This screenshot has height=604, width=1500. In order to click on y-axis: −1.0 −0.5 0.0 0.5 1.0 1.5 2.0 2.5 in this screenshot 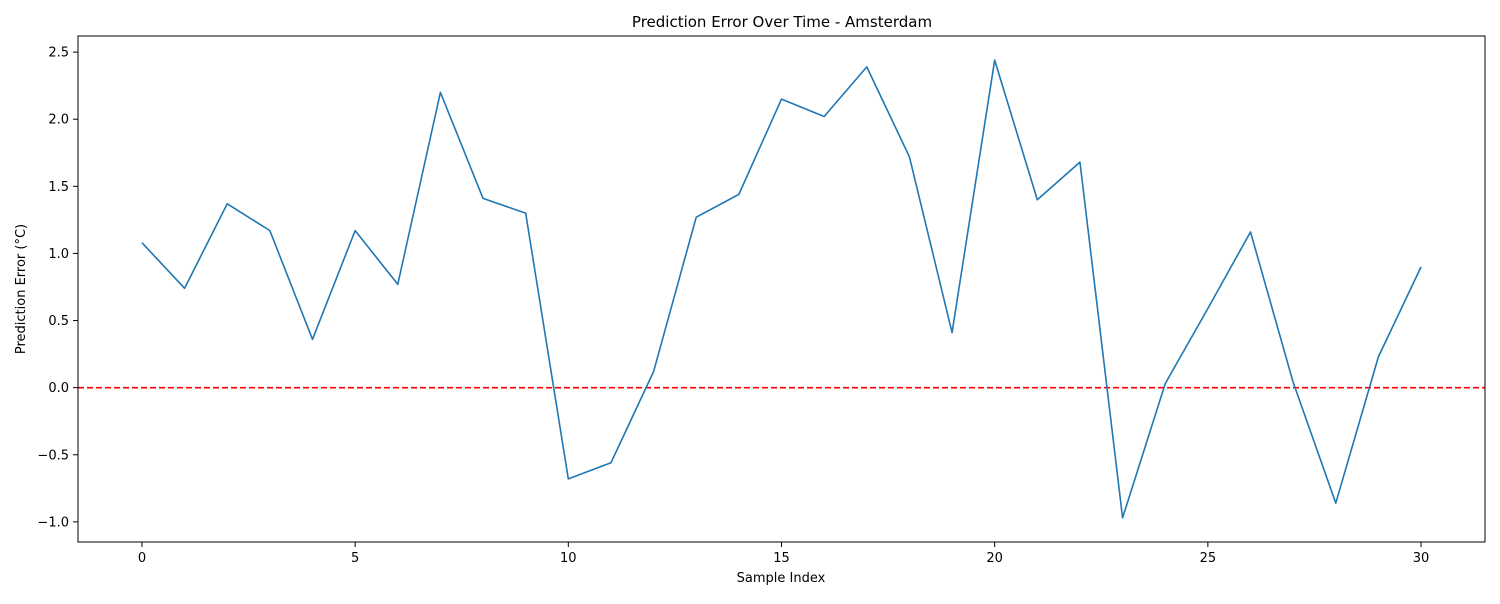, I will do `click(57, 288)`.